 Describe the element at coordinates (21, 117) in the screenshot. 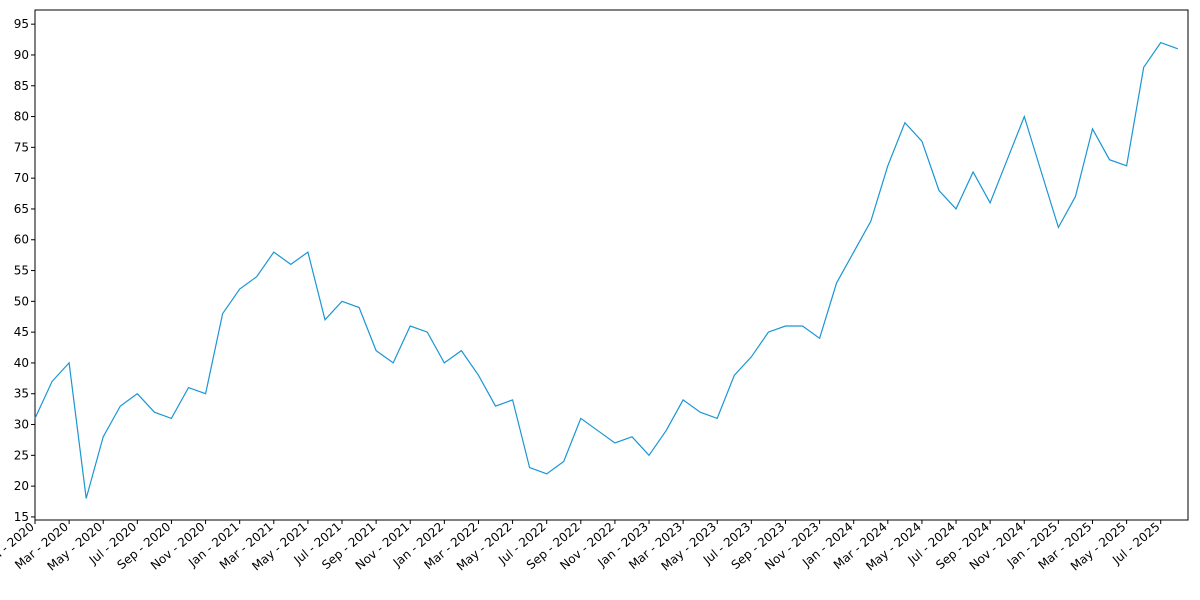

I see `y-tick-label: 80` at that location.